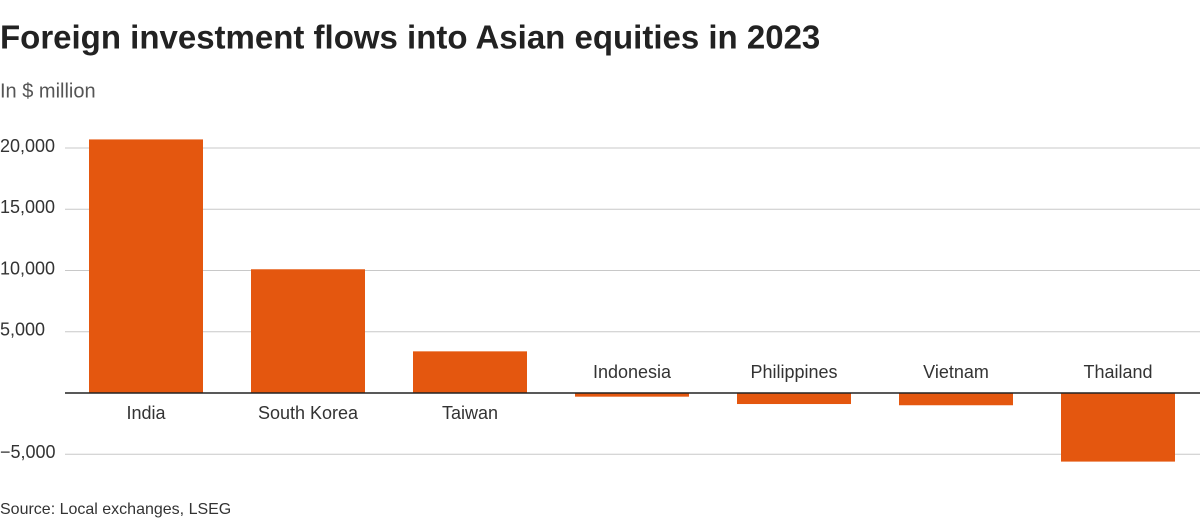 The width and height of the screenshot is (1200, 525). I want to click on y-tick-label: 10,000, so click(27, 268).